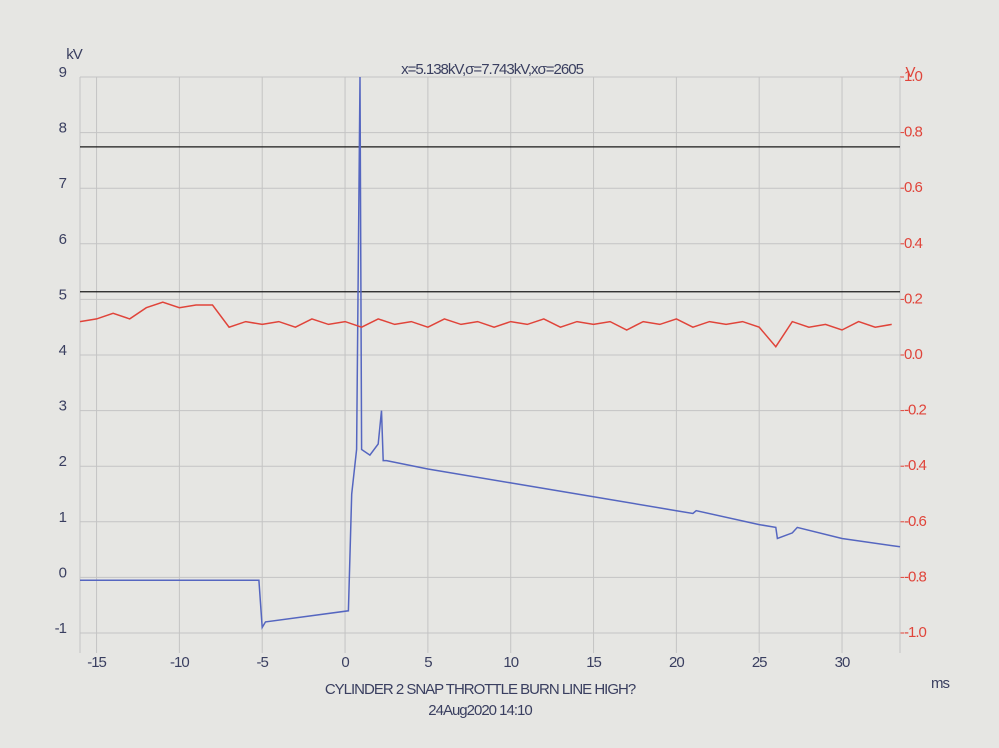 The image size is (999, 748). Describe the element at coordinates (63, 517) in the screenshot. I see `y-tick-label: 1` at that location.